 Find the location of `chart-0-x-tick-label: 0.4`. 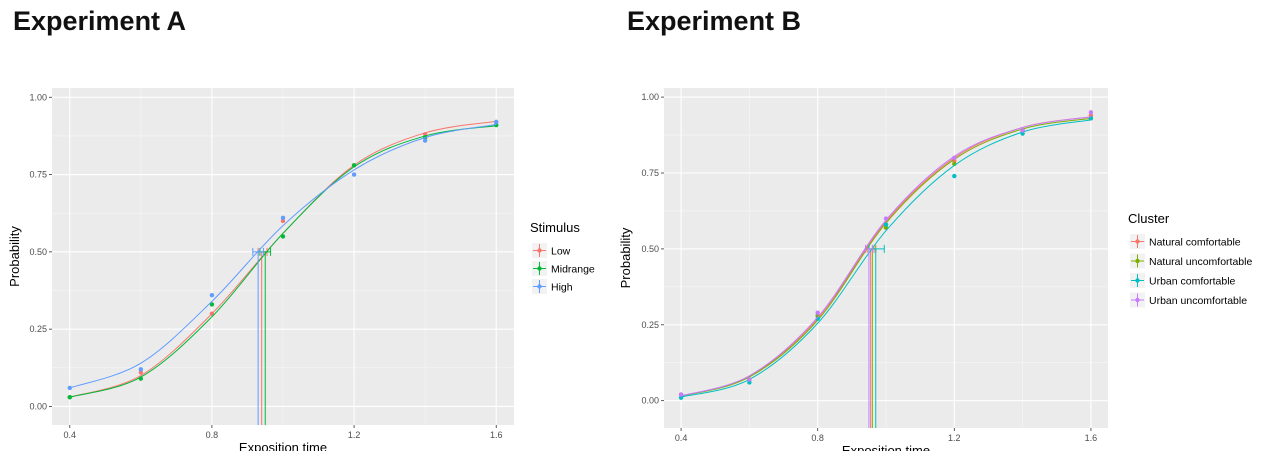

chart-0-x-tick-label: 0.4 is located at coordinates (70, 435).